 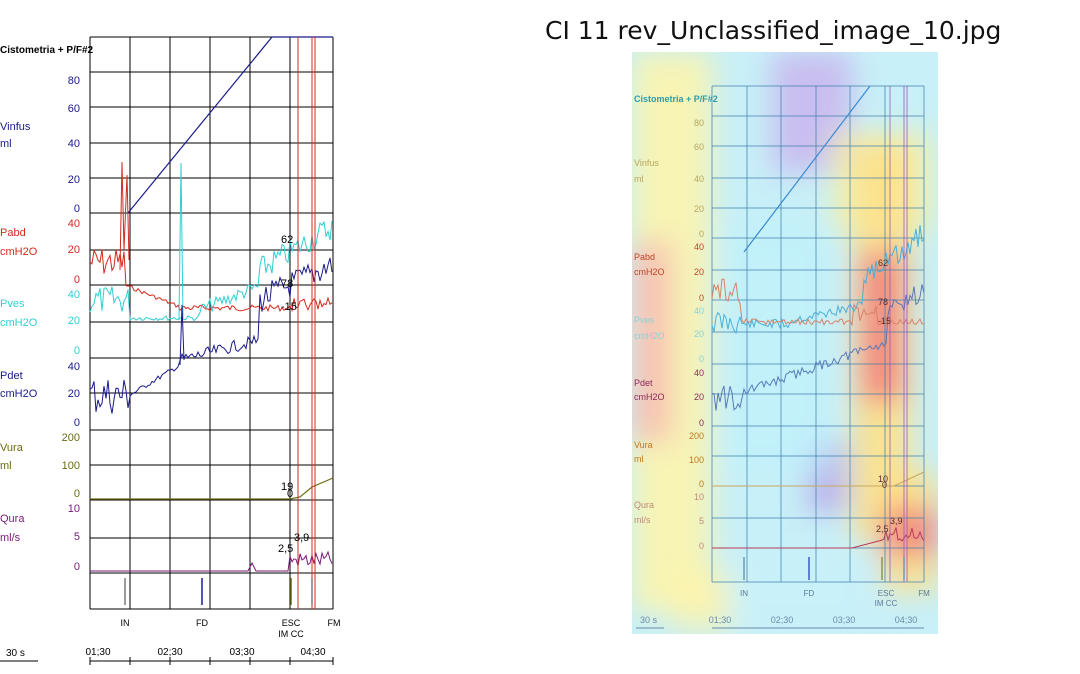 I want to click on axis-tick-label: 200, so click(x=71, y=438).